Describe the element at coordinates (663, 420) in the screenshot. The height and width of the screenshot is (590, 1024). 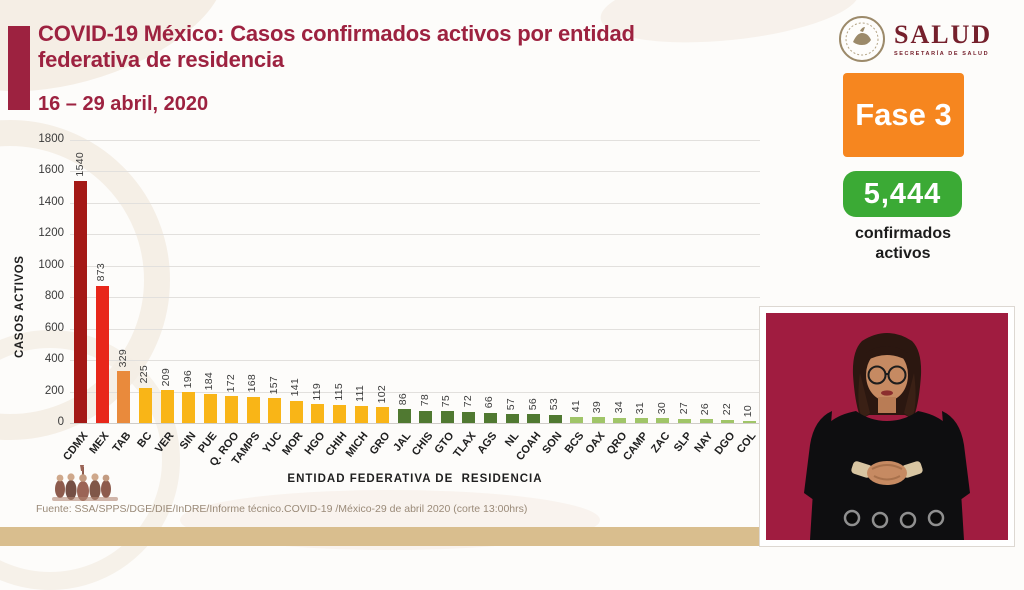
I see `bar-zac` at that location.